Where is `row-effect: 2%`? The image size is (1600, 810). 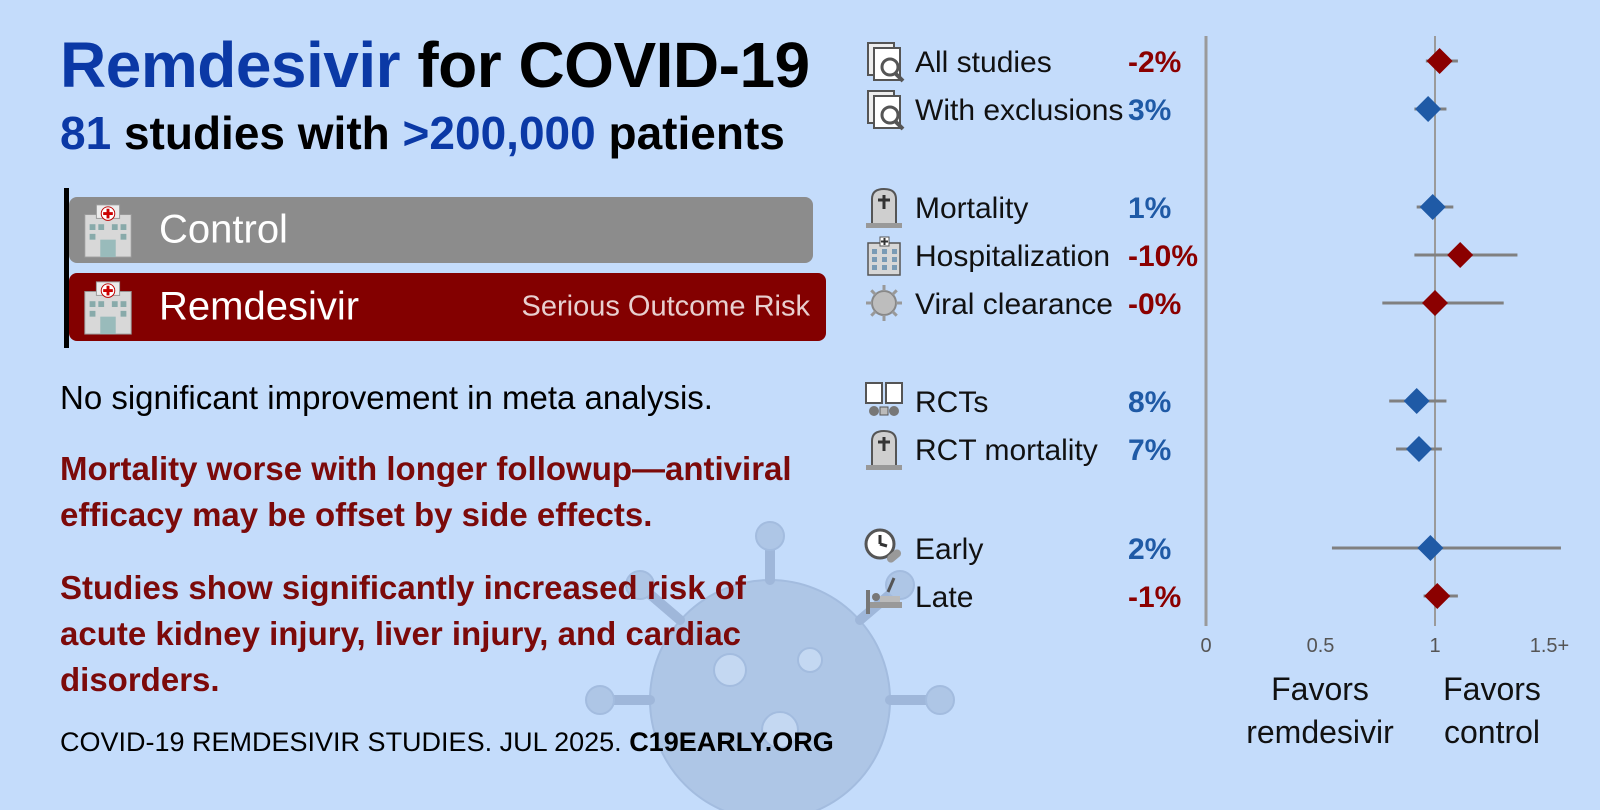 row-effect: 2% is located at coordinates (1149, 549).